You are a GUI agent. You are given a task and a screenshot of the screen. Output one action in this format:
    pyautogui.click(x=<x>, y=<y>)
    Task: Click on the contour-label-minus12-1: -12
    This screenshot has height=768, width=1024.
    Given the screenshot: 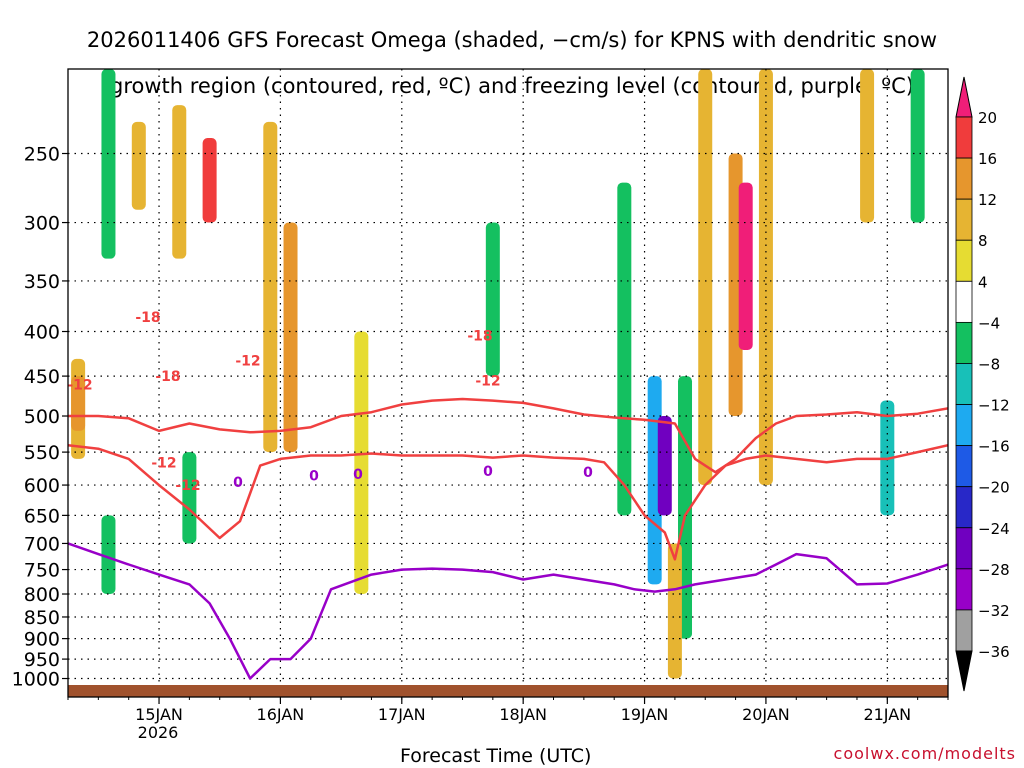 What is the action you would take?
    pyautogui.click(x=163, y=463)
    